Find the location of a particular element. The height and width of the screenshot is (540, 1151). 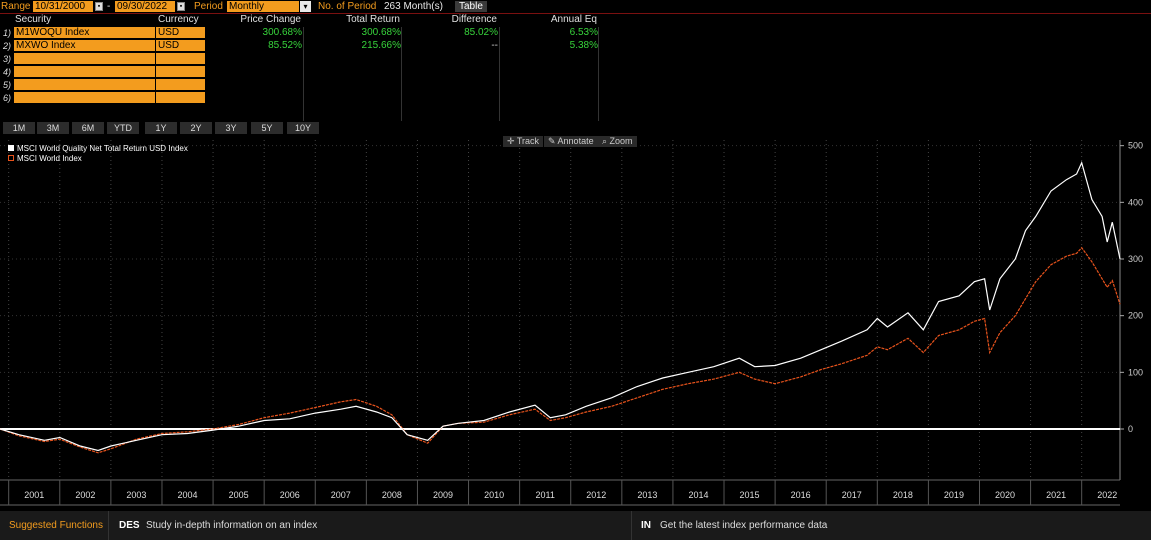

des-function-code: DES is located at coordinates (129, 525).